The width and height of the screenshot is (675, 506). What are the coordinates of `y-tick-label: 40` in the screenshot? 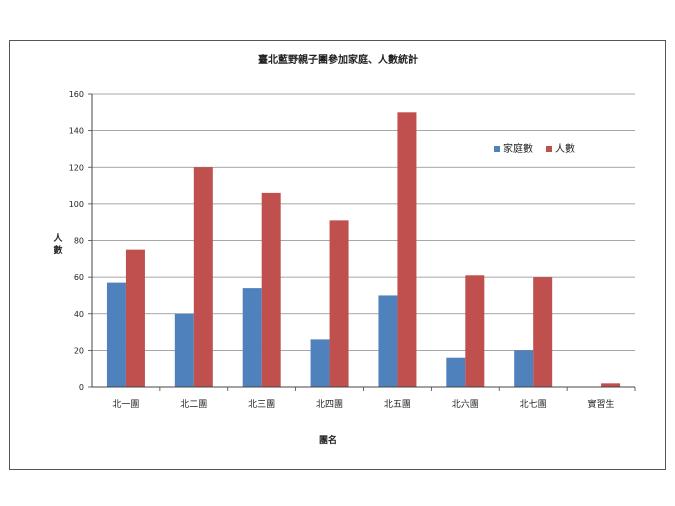 It's located at (79, 314).